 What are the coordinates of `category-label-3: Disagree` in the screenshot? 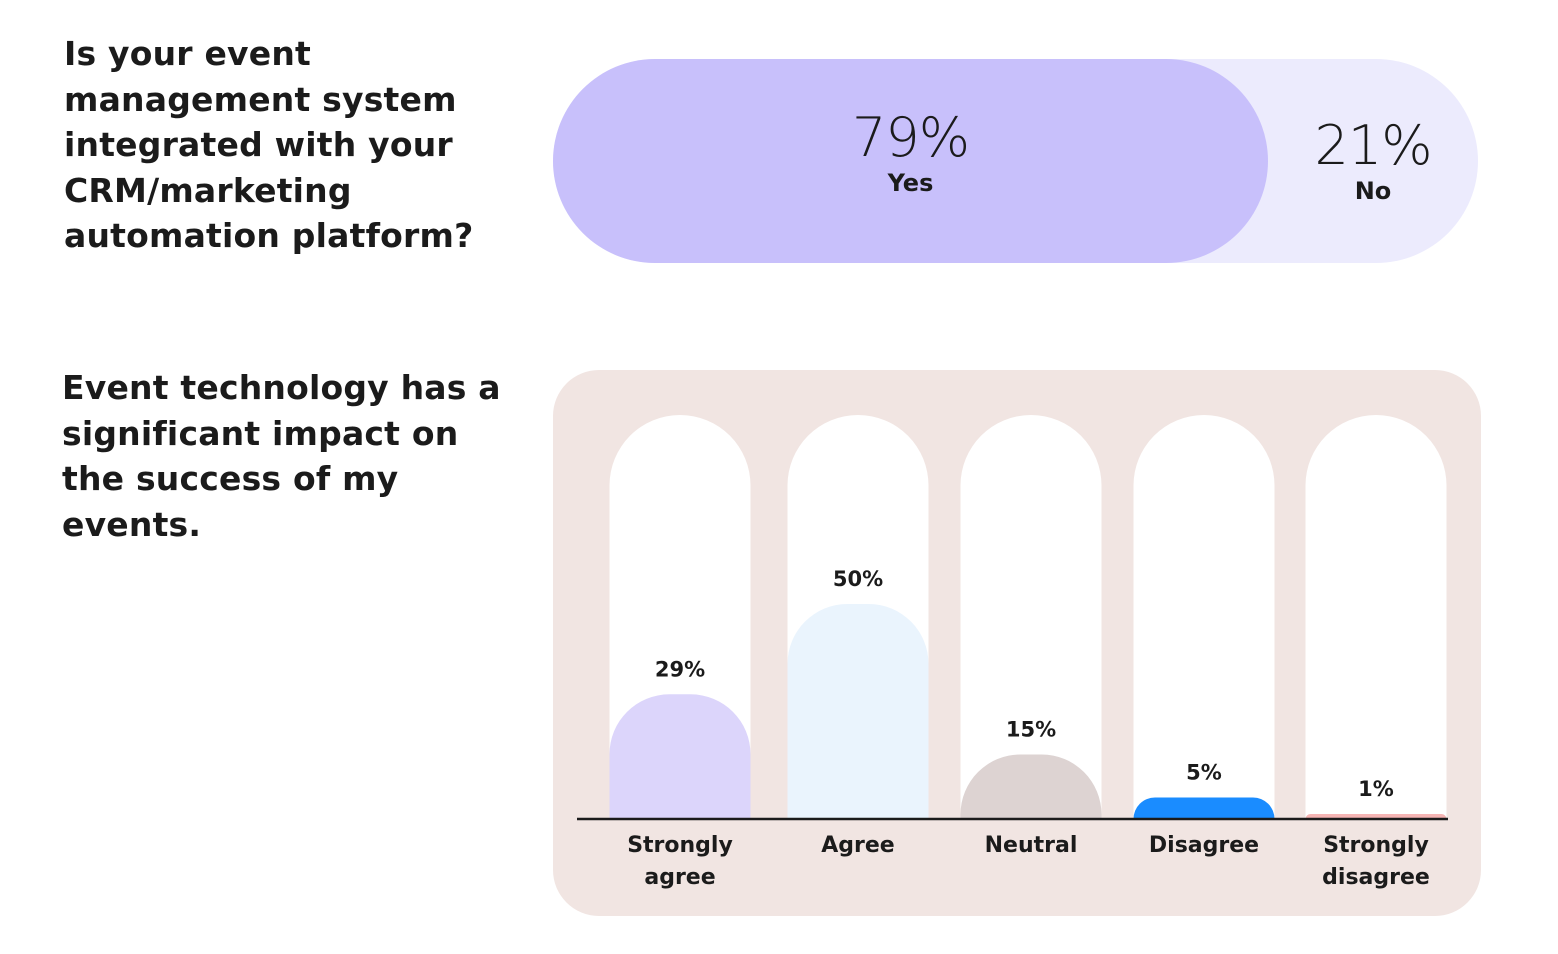 It's located at (1204, 845).